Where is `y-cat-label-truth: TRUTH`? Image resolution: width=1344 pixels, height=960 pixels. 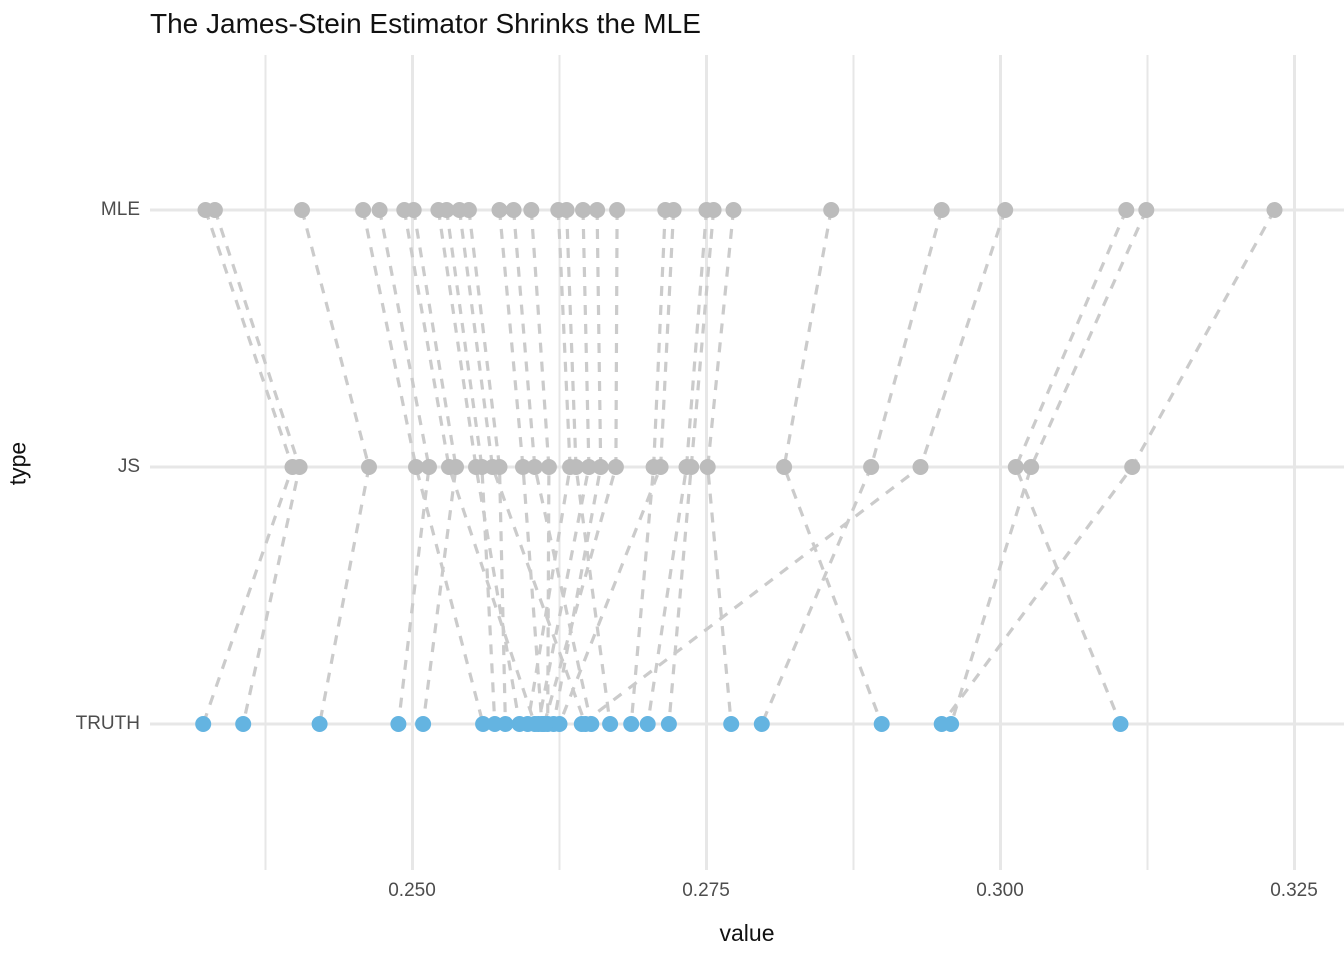
y-cat-label-truth: TRUTH is located at coordinates (107, 723).